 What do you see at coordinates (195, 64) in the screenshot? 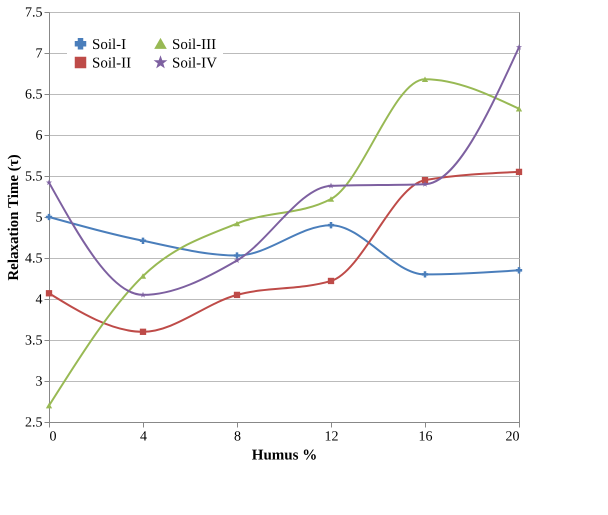
I see `legend-label: Soil-IV` at bounding box center [195, 64].